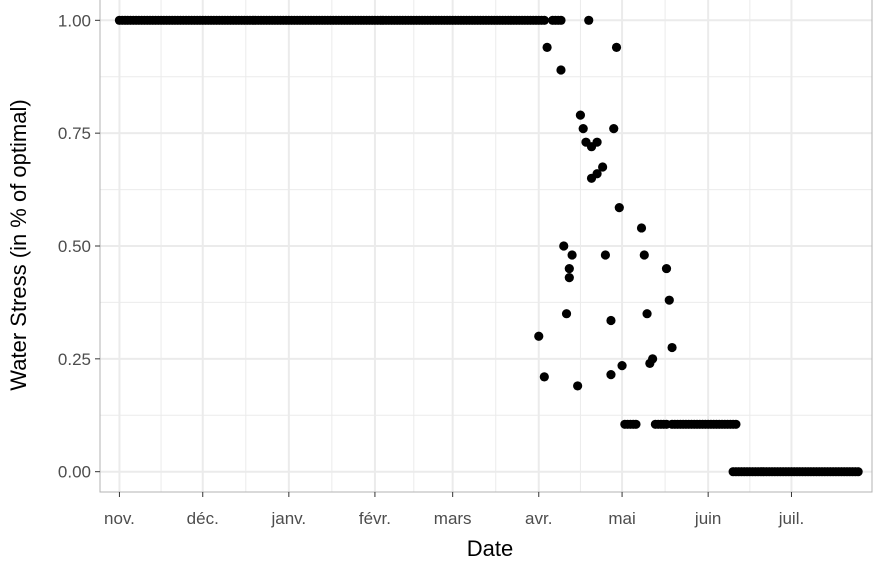 This screenshot has height=562, width=877. I want to click on x-tick-label: mai, so click(621, 518).